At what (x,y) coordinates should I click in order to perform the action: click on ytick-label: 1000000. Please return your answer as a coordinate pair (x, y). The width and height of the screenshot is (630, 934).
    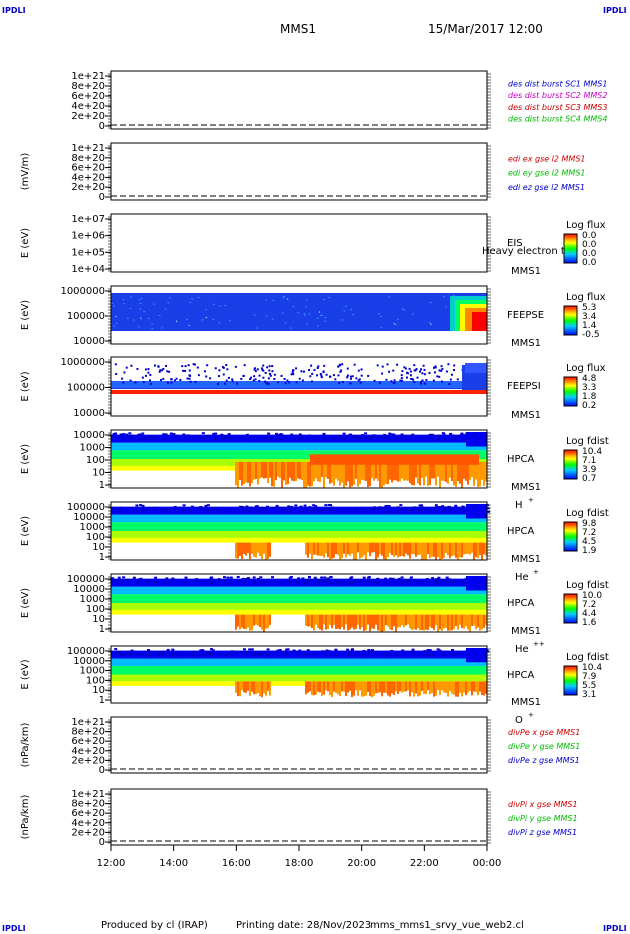
    Looking at the image, I should click on (82, 362).